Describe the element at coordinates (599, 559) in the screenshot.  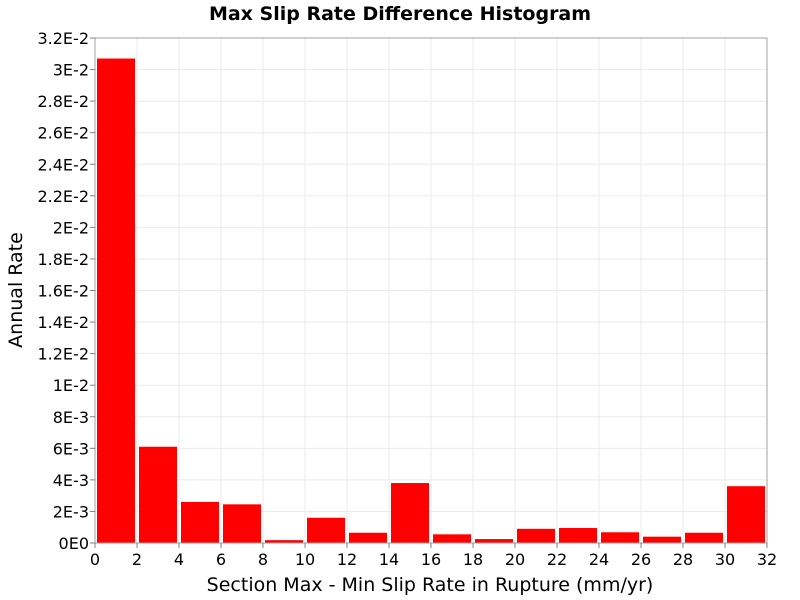
I see `x-tick-label: 24` at that location.